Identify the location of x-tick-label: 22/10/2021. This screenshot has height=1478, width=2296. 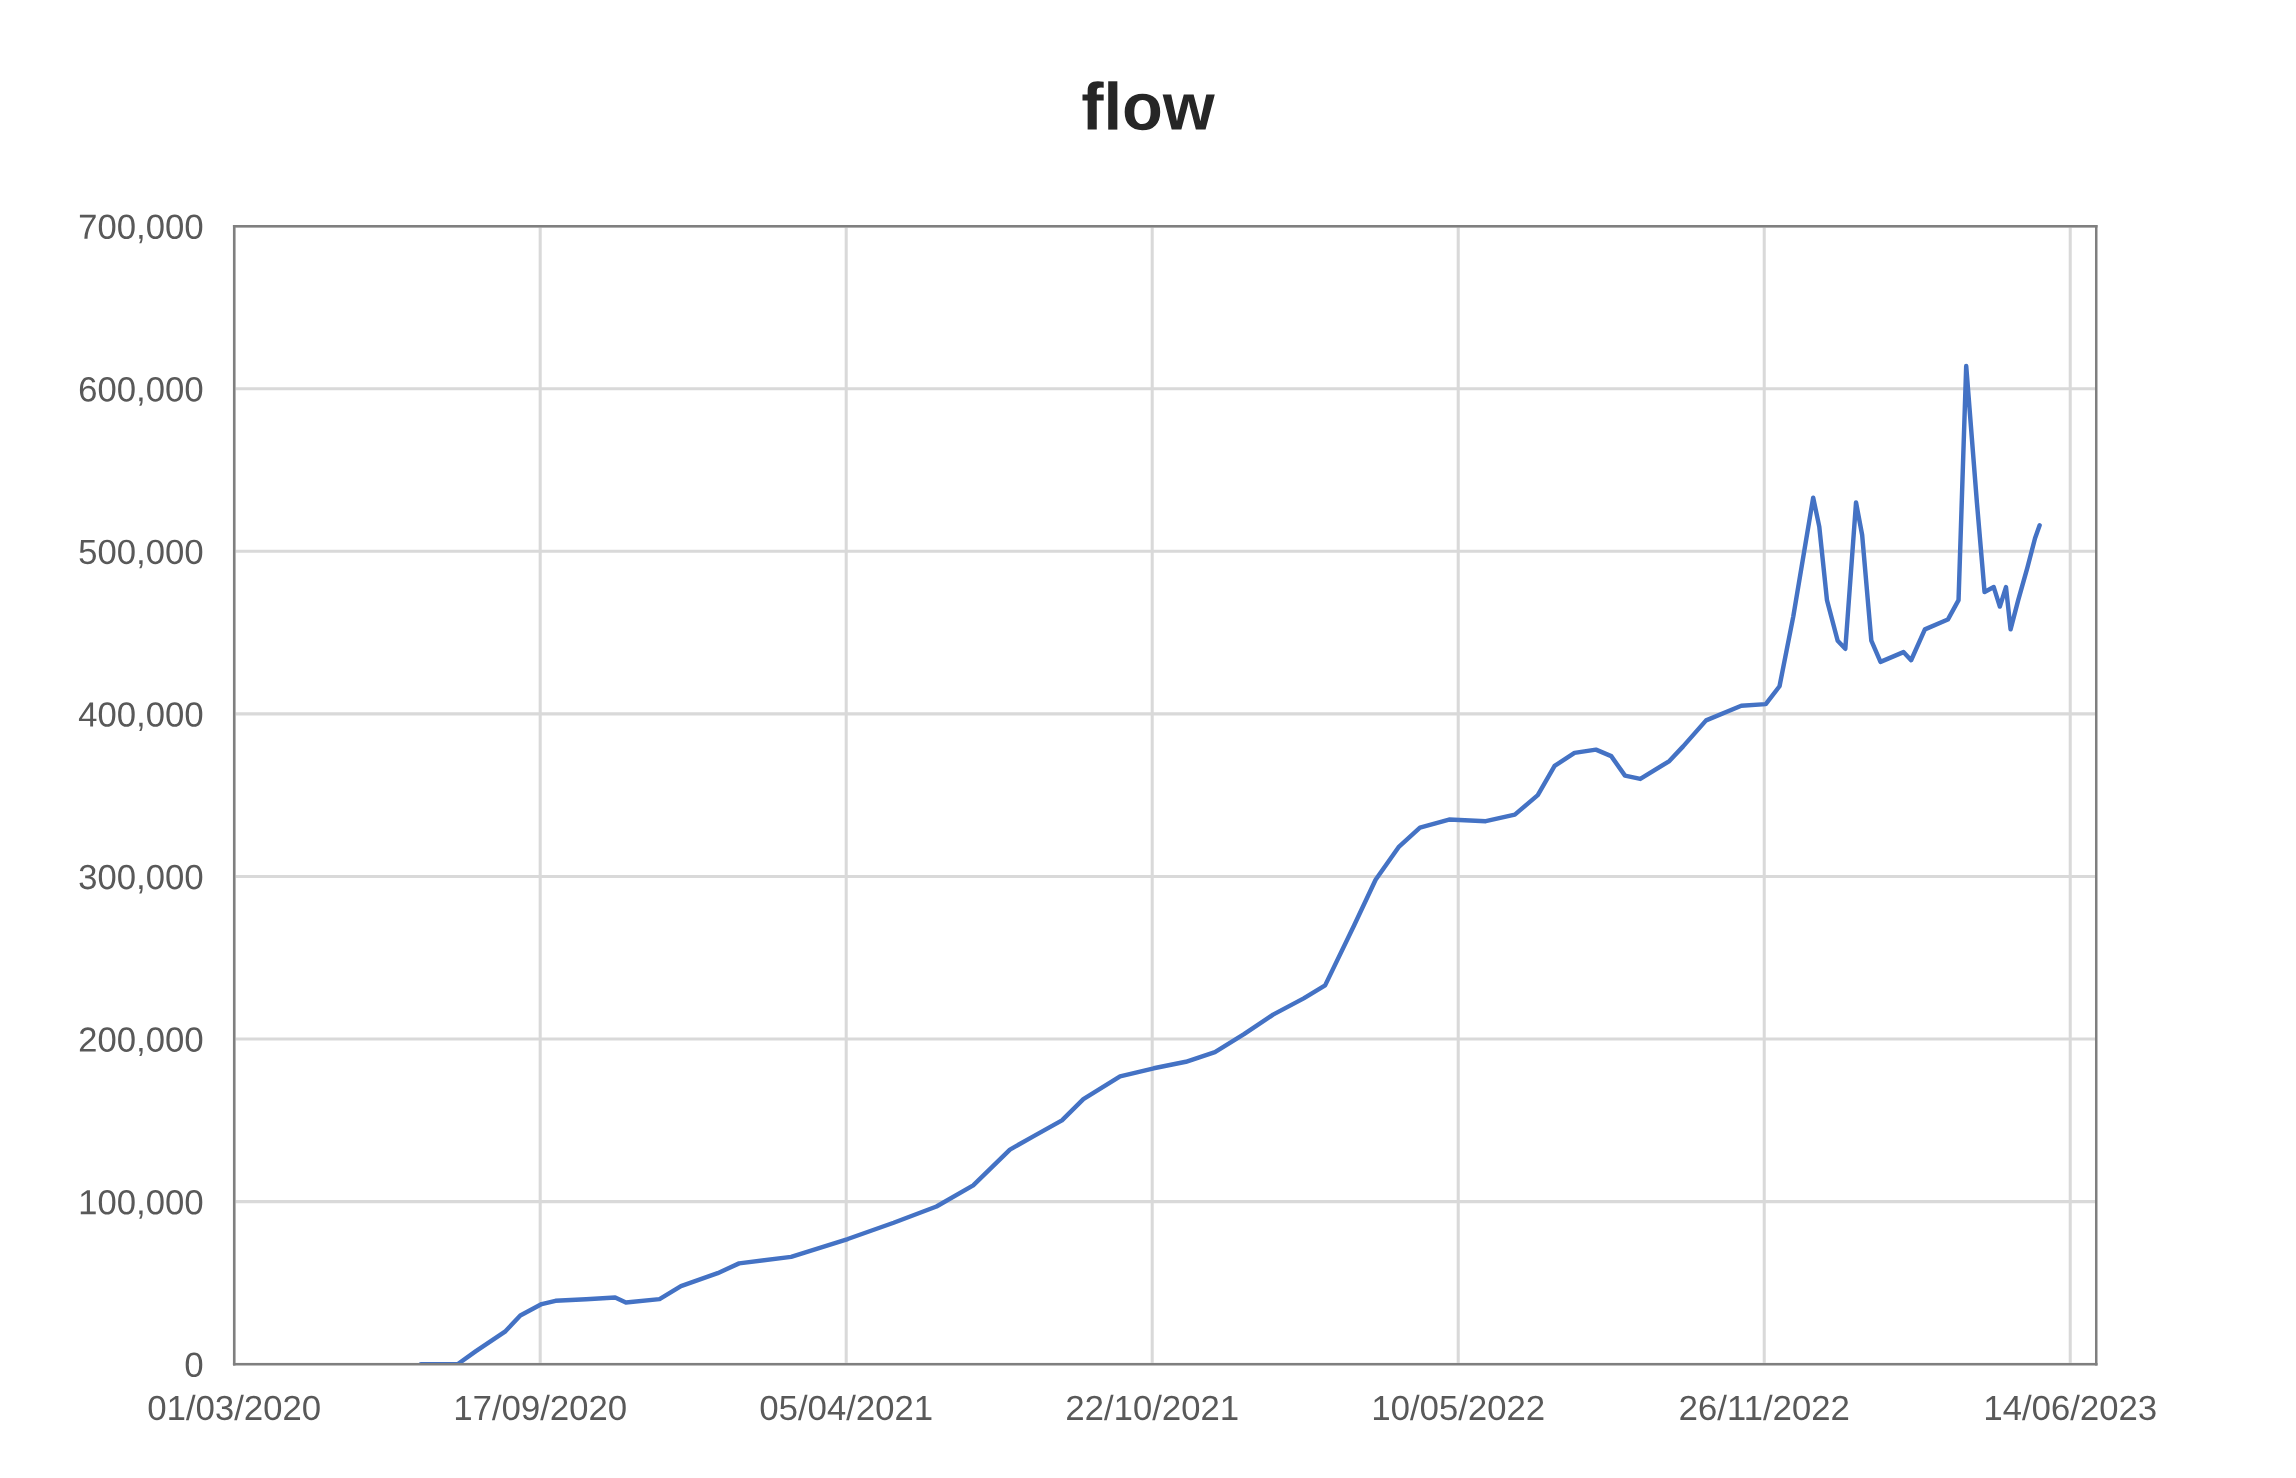
(1152, 1407).